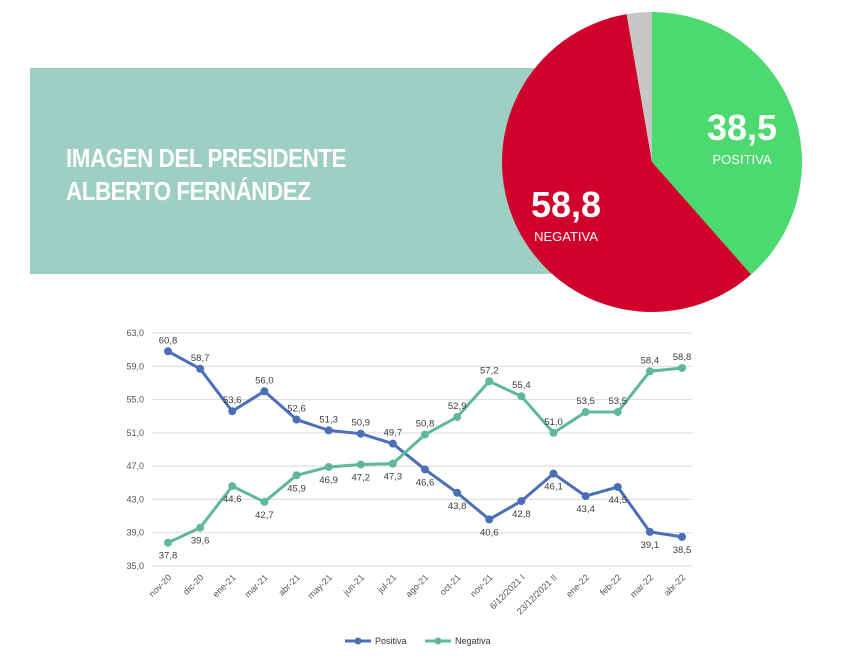 This screenshot has height=659, width=862. What do you see at coordinates (288, 584) in the screenshot?
I see `x-tick-label: abr-21` at bounding box center [288, 584].